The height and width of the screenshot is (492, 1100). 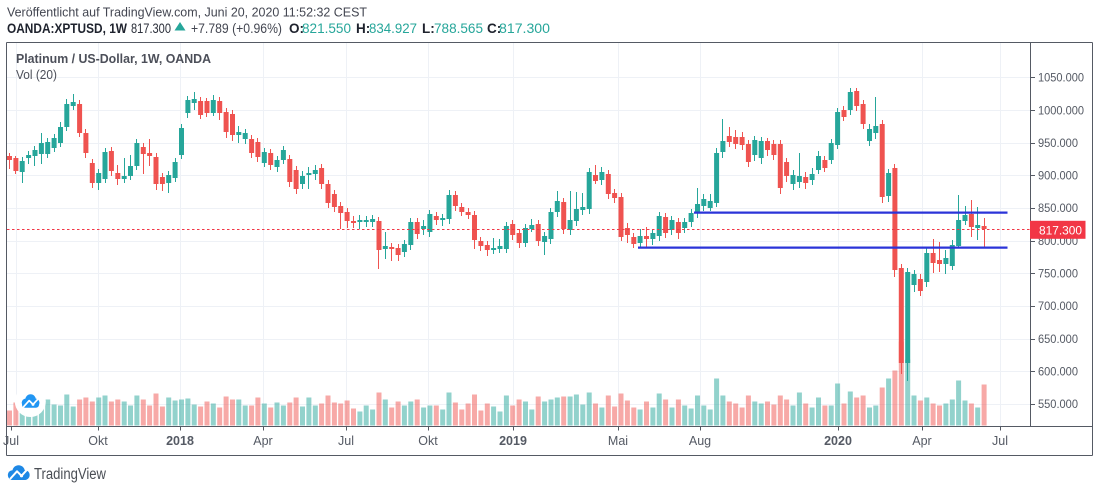 I want to click on svg-text: +7.789 (+0.96%), so click(x=236, y=28).